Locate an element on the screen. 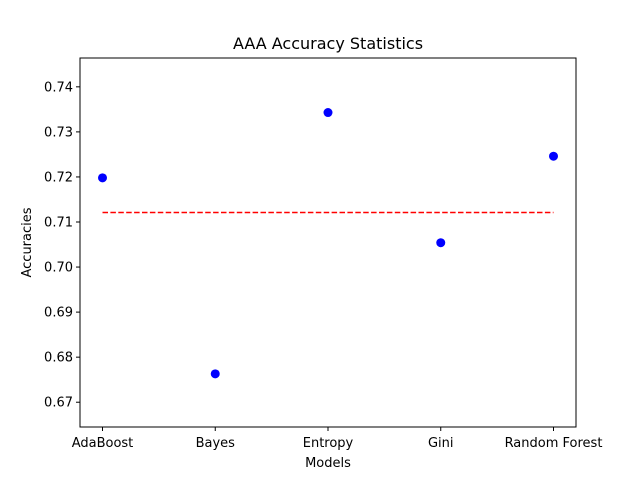 This screenshot has width=640, height=480. y-tick-label: 0.67 is located at coordinates (58, 403).